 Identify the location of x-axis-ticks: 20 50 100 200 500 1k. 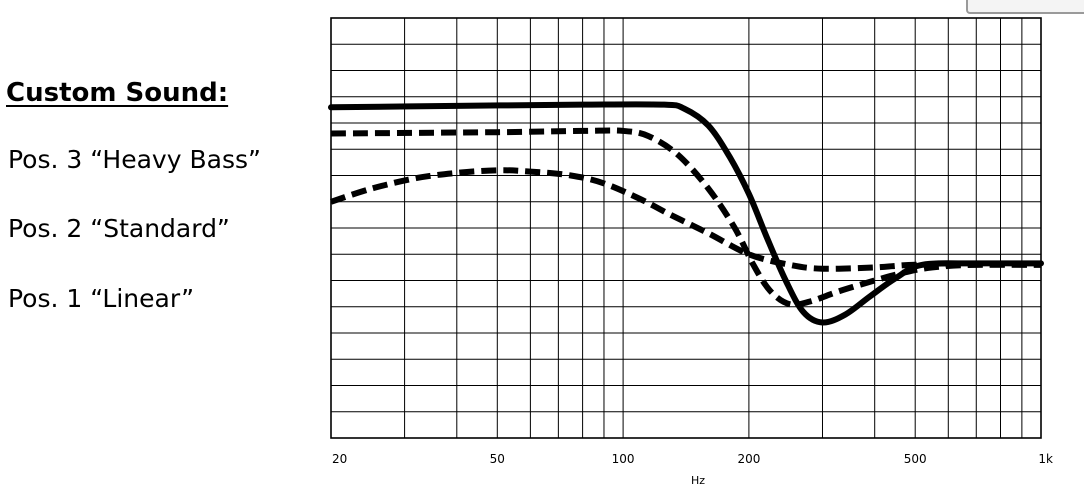
(692, 459).